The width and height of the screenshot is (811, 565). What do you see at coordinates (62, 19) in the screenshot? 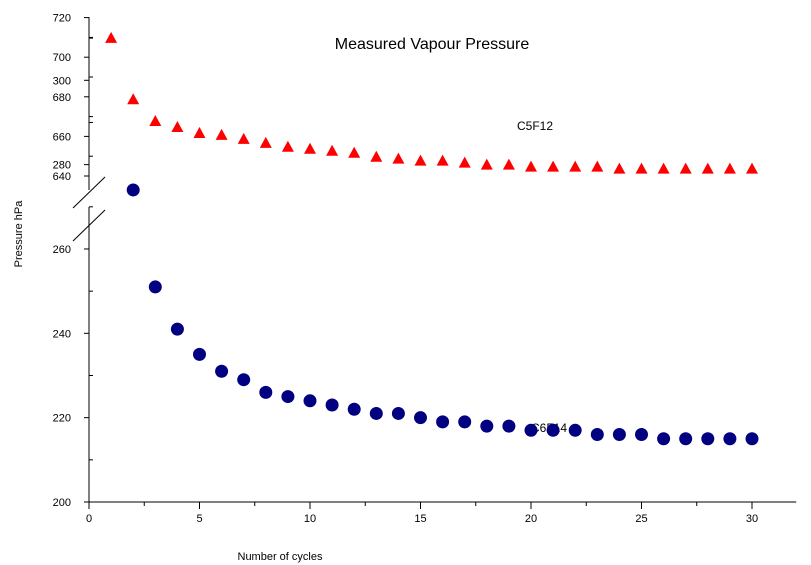
I see `y-tick-label: 720` at bounding box center [62, 19].